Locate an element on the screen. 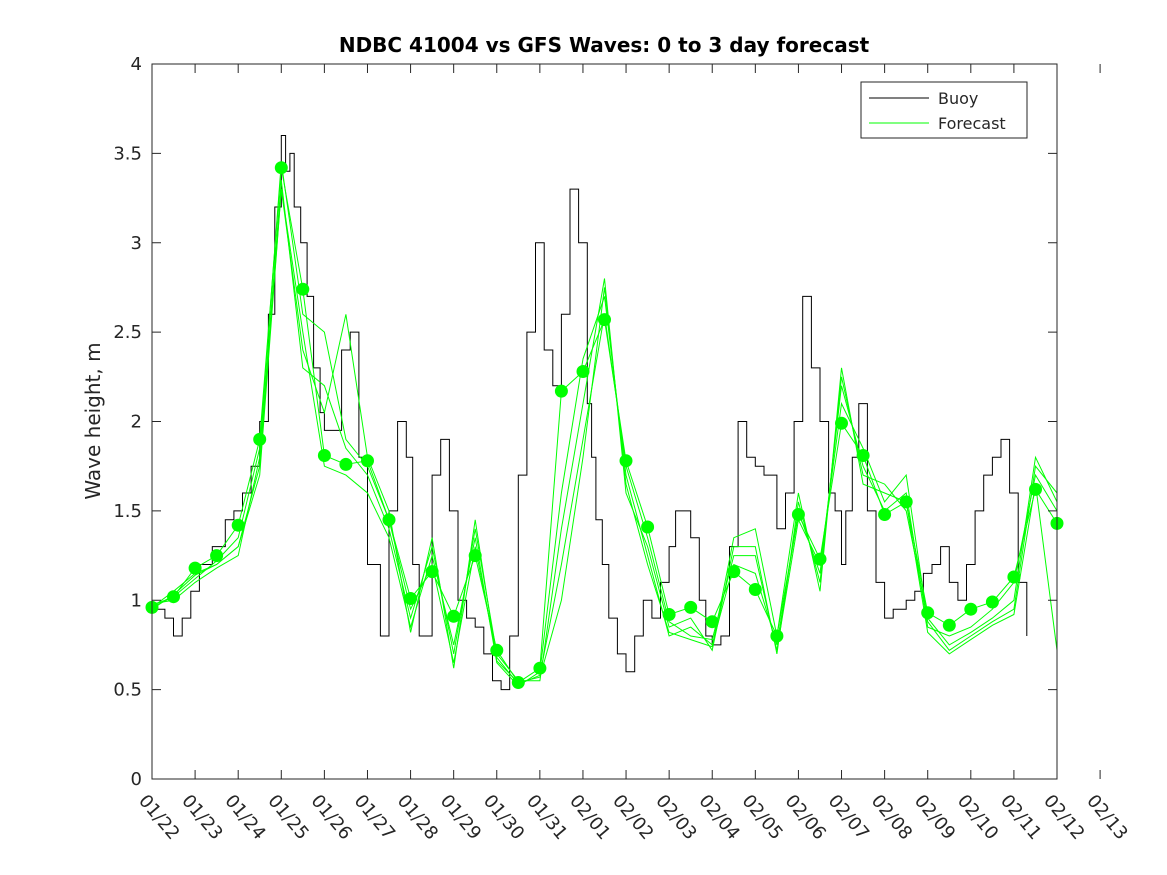 The height and width of the screenshot is (875, 1167). legend-forecast-label: Forecast is located at coordinates (972, 123).